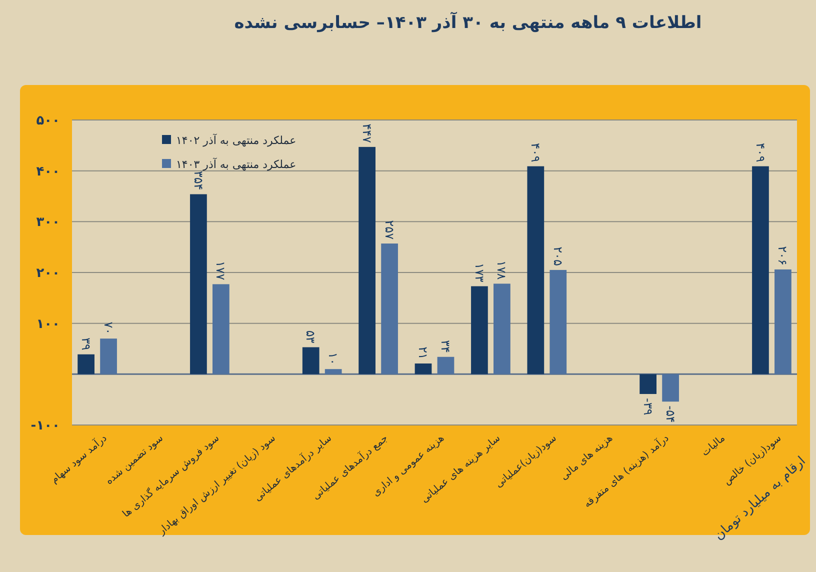 The width and height of the screenshot is (816, 572). I want to click on y-tick-label: -۱۰۰, so click(45, 426).